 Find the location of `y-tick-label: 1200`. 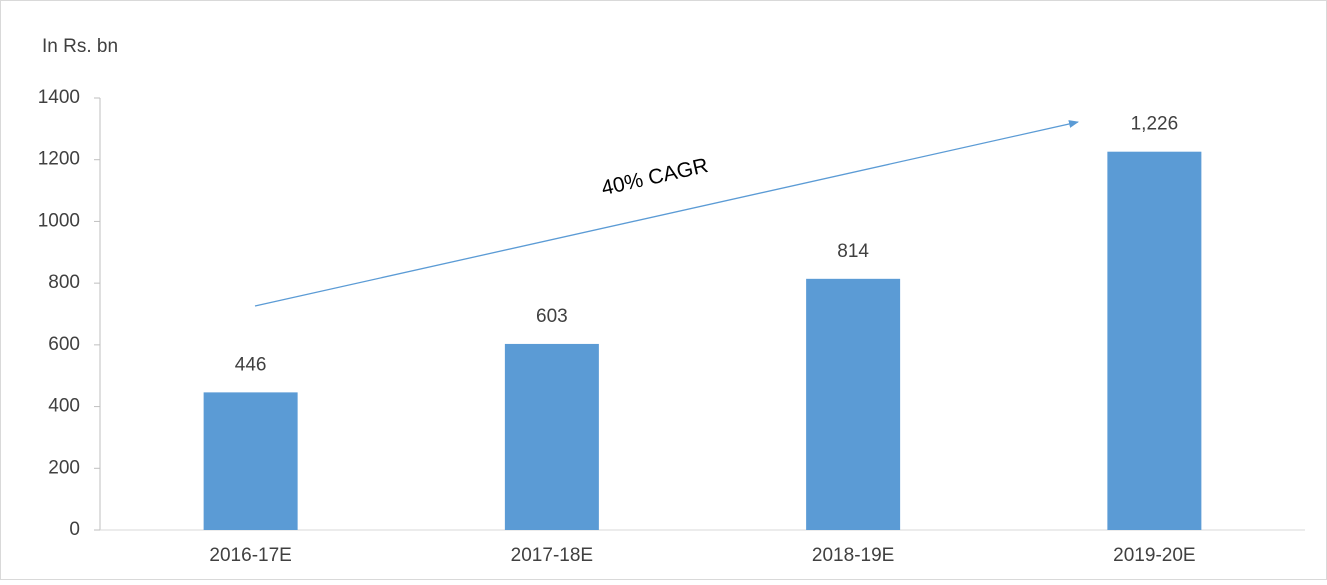

y-tick-label: 1200 is located at coordinates (59, 159).